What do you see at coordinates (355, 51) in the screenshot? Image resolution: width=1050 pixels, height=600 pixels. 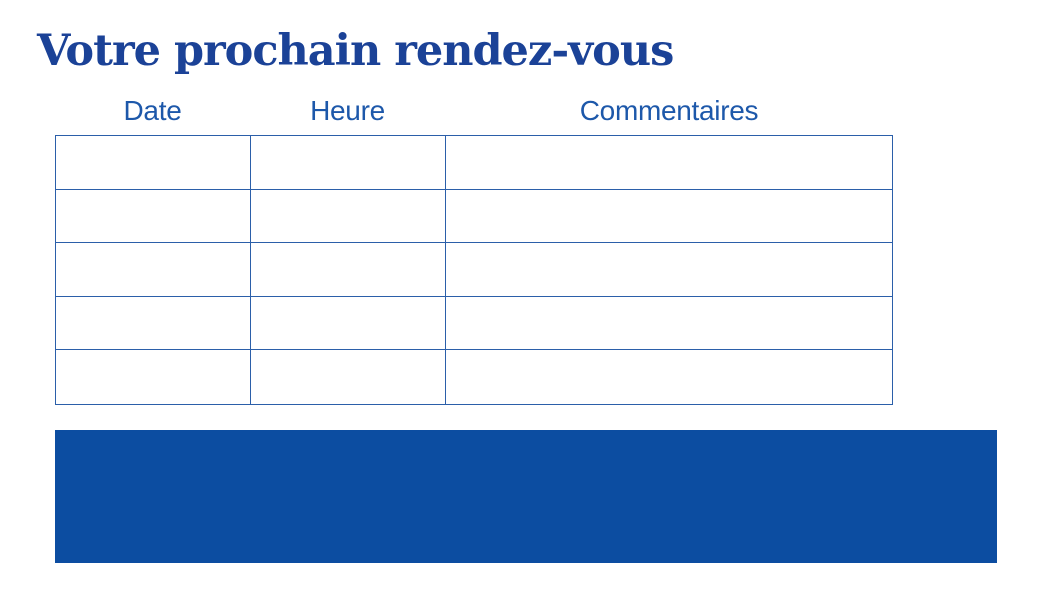 I see `page-title: Votre prochain rendez-vous` at bounding box center [355, 51].